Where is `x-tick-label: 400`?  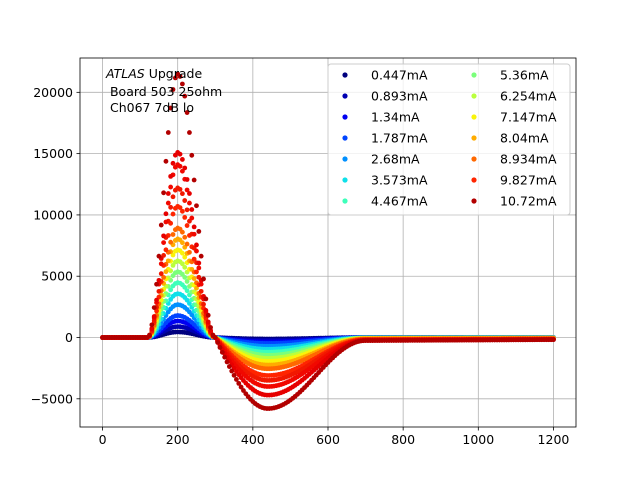 x-tick-label: 400 is located at coordinates (253, 439).